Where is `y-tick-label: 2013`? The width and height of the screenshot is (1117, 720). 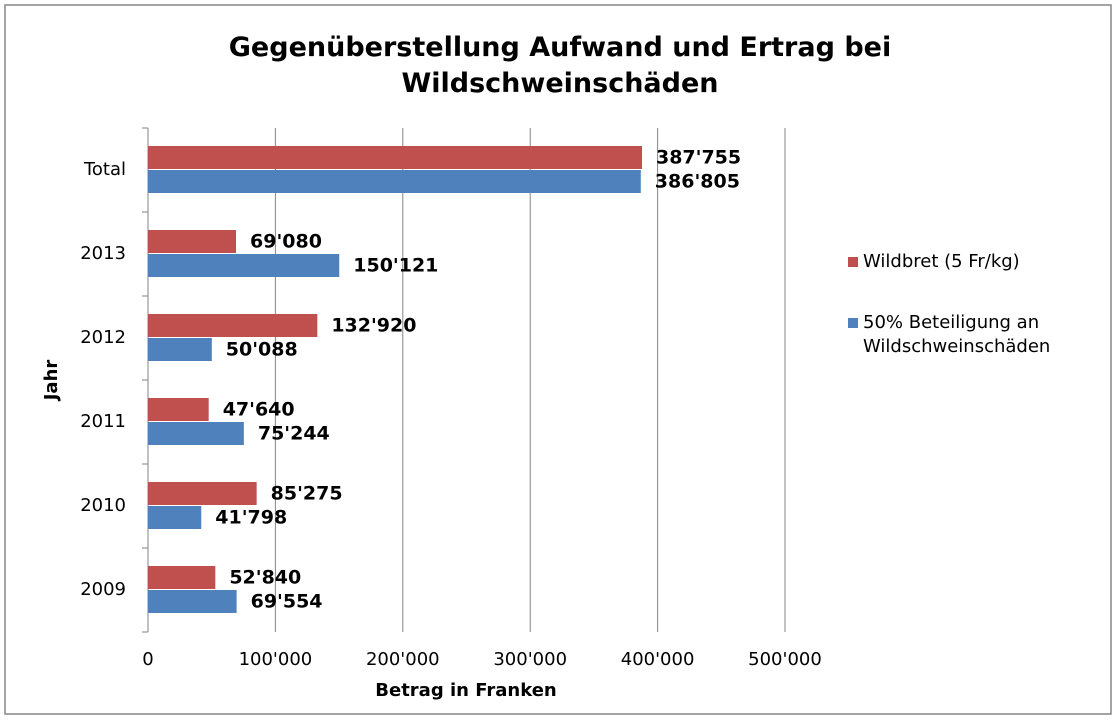 y-tick-label: 2013 is located at coordinates (103, 253).